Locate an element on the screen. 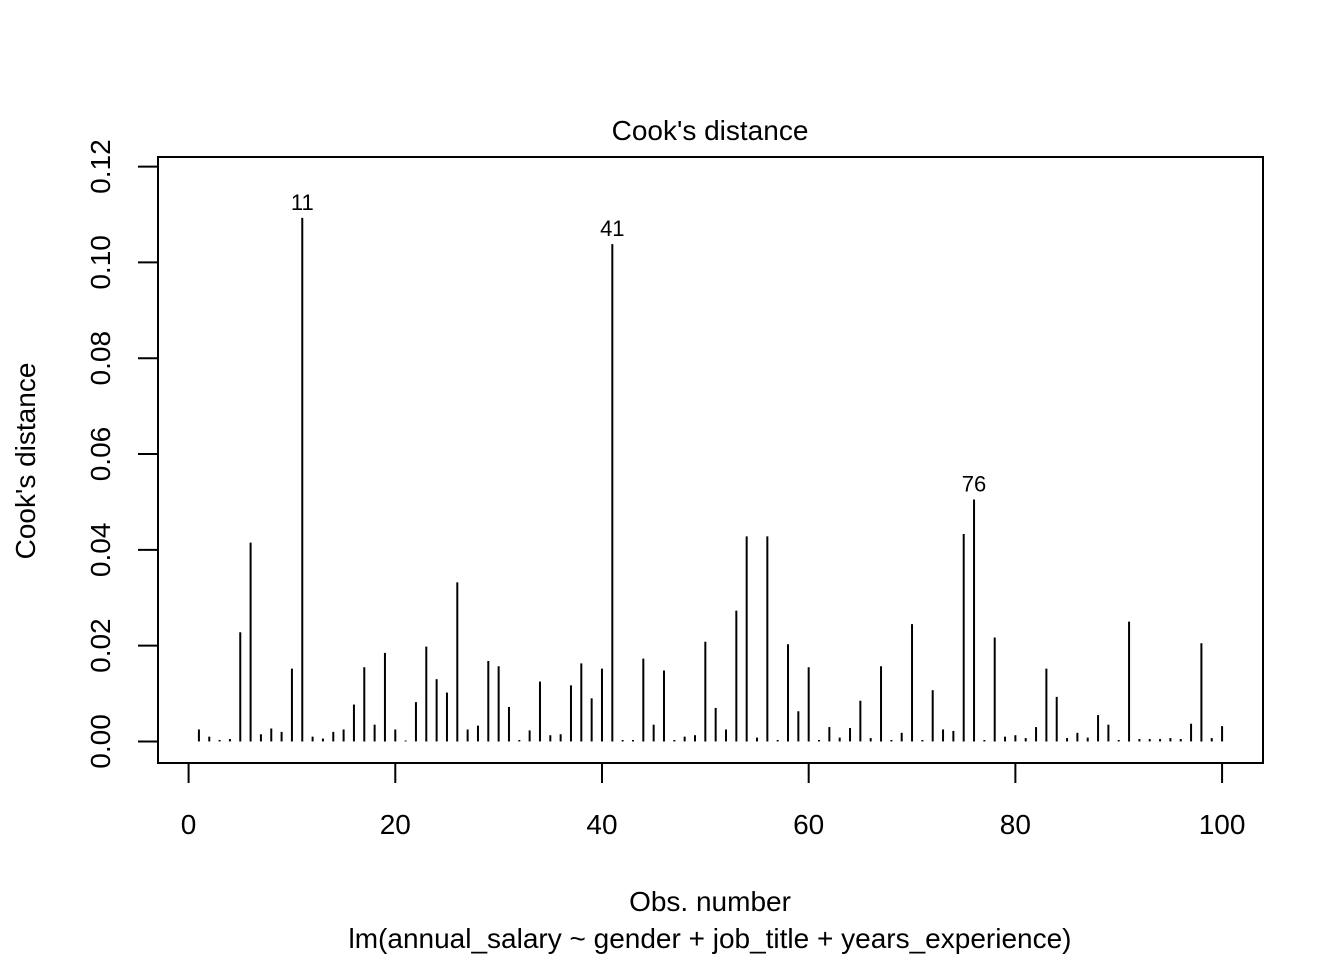 The width and height of the screenshot is (1344, 960). point-label-11: 11 is located at coordinates (302, 202).